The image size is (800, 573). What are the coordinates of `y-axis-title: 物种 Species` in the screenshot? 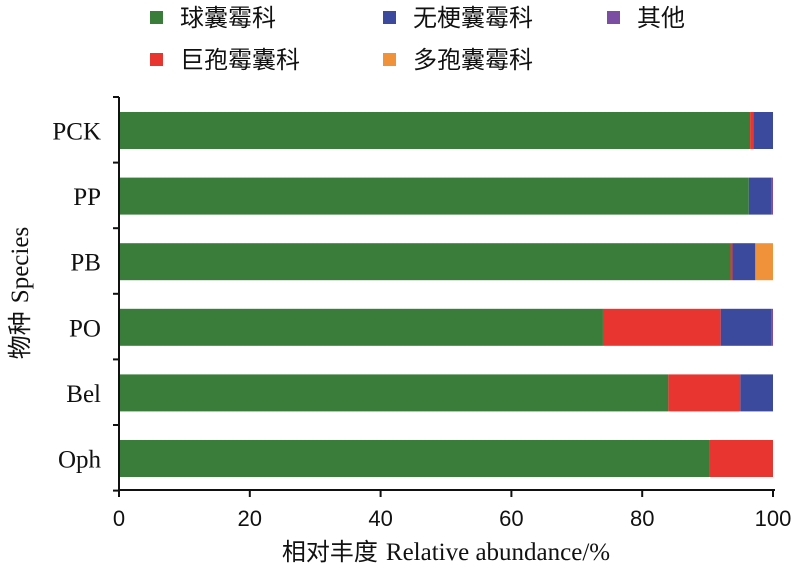 It's located at (20, 293).